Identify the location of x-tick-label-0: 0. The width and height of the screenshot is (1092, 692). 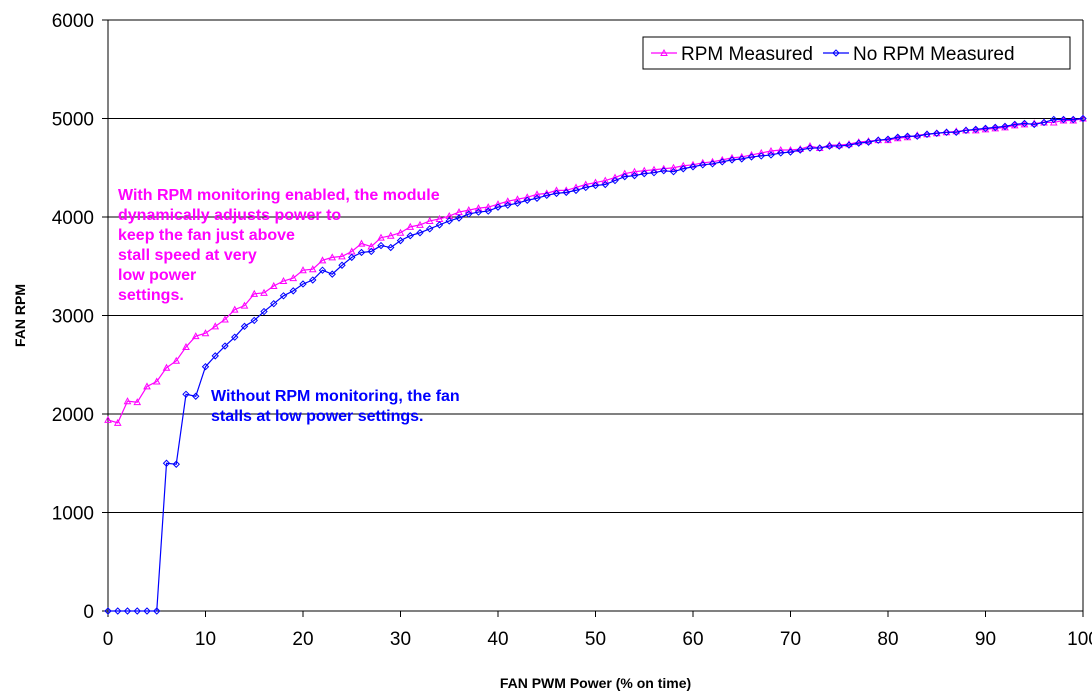
(108, 639).